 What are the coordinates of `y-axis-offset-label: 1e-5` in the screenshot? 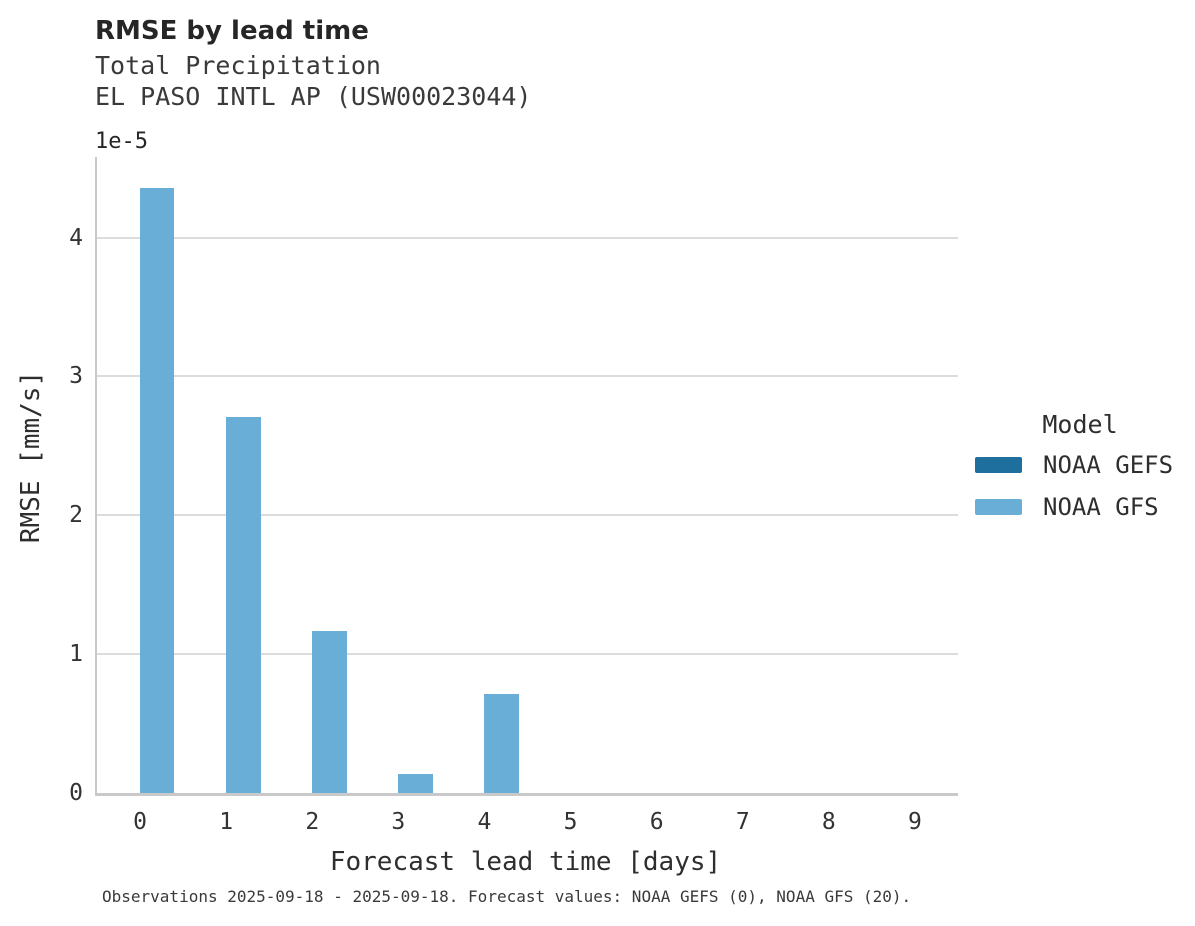 It's located at (121, 141).